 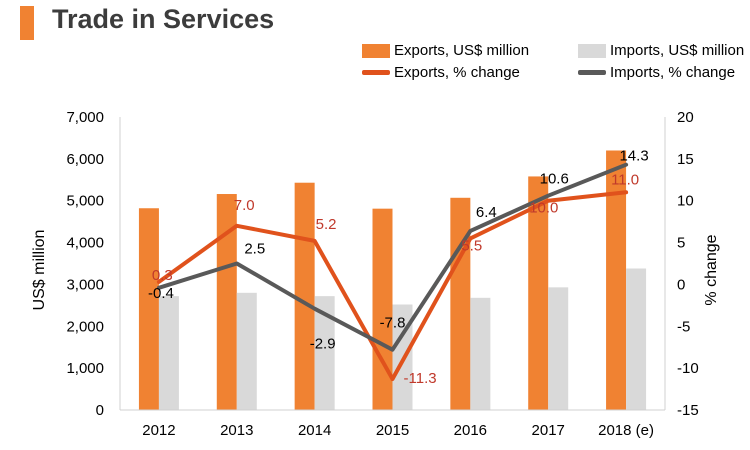 I want to click on y-axis-right: -15 -10 -5 0 5 10 15 20, so click(x=688, y=264).